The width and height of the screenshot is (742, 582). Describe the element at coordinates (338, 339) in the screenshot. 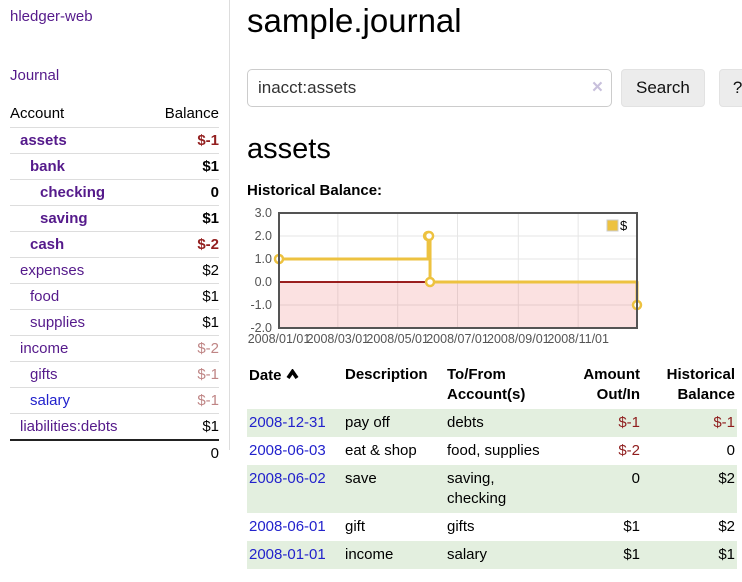

I see `x-tick-label: 2008/03/01` at that location.